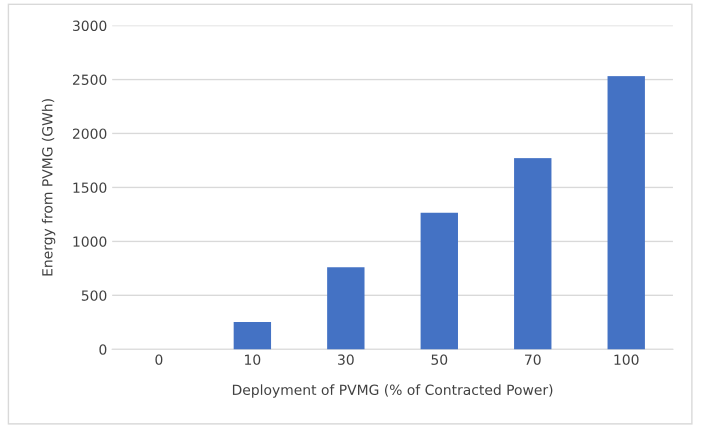 The width and height of the screenshot is (701, 426). I want to click on y-tick-label: 1500, so click(89, 187).